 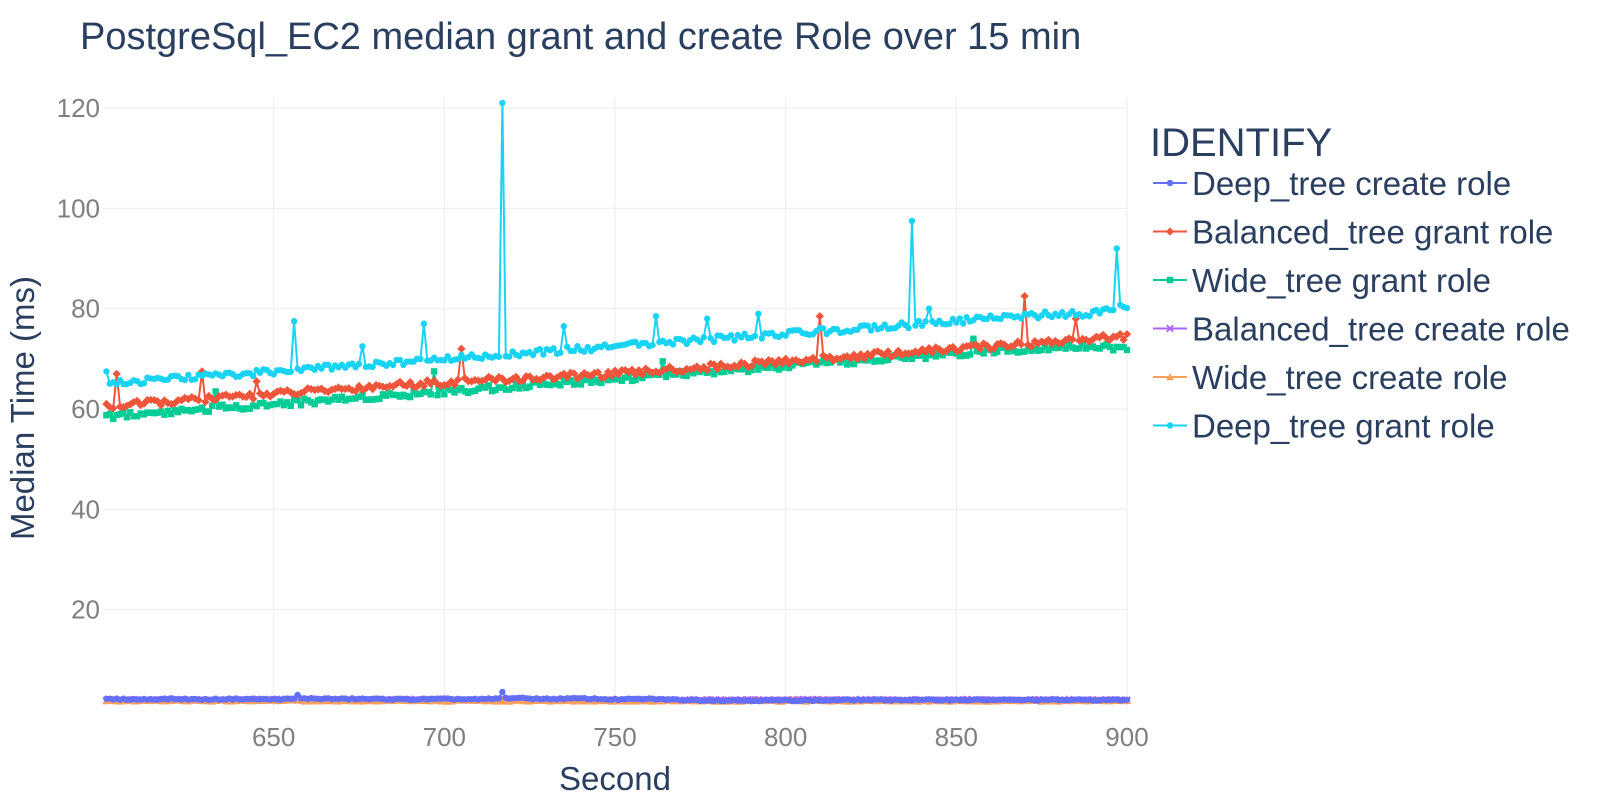 I want to click on x-tick-label: 750, so click(x=614, y=737).